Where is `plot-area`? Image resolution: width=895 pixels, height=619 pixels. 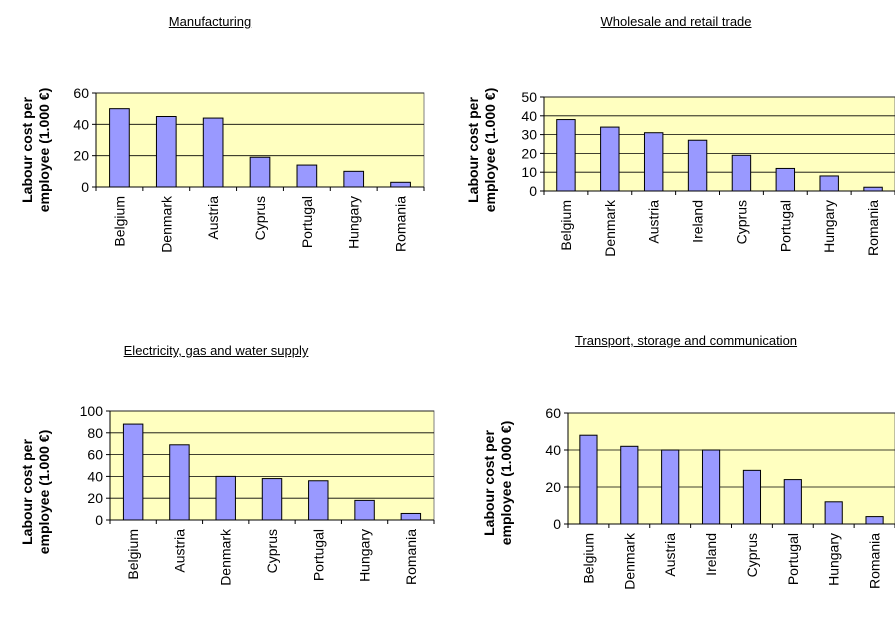 plot-area is located at coordinates (731, 468).